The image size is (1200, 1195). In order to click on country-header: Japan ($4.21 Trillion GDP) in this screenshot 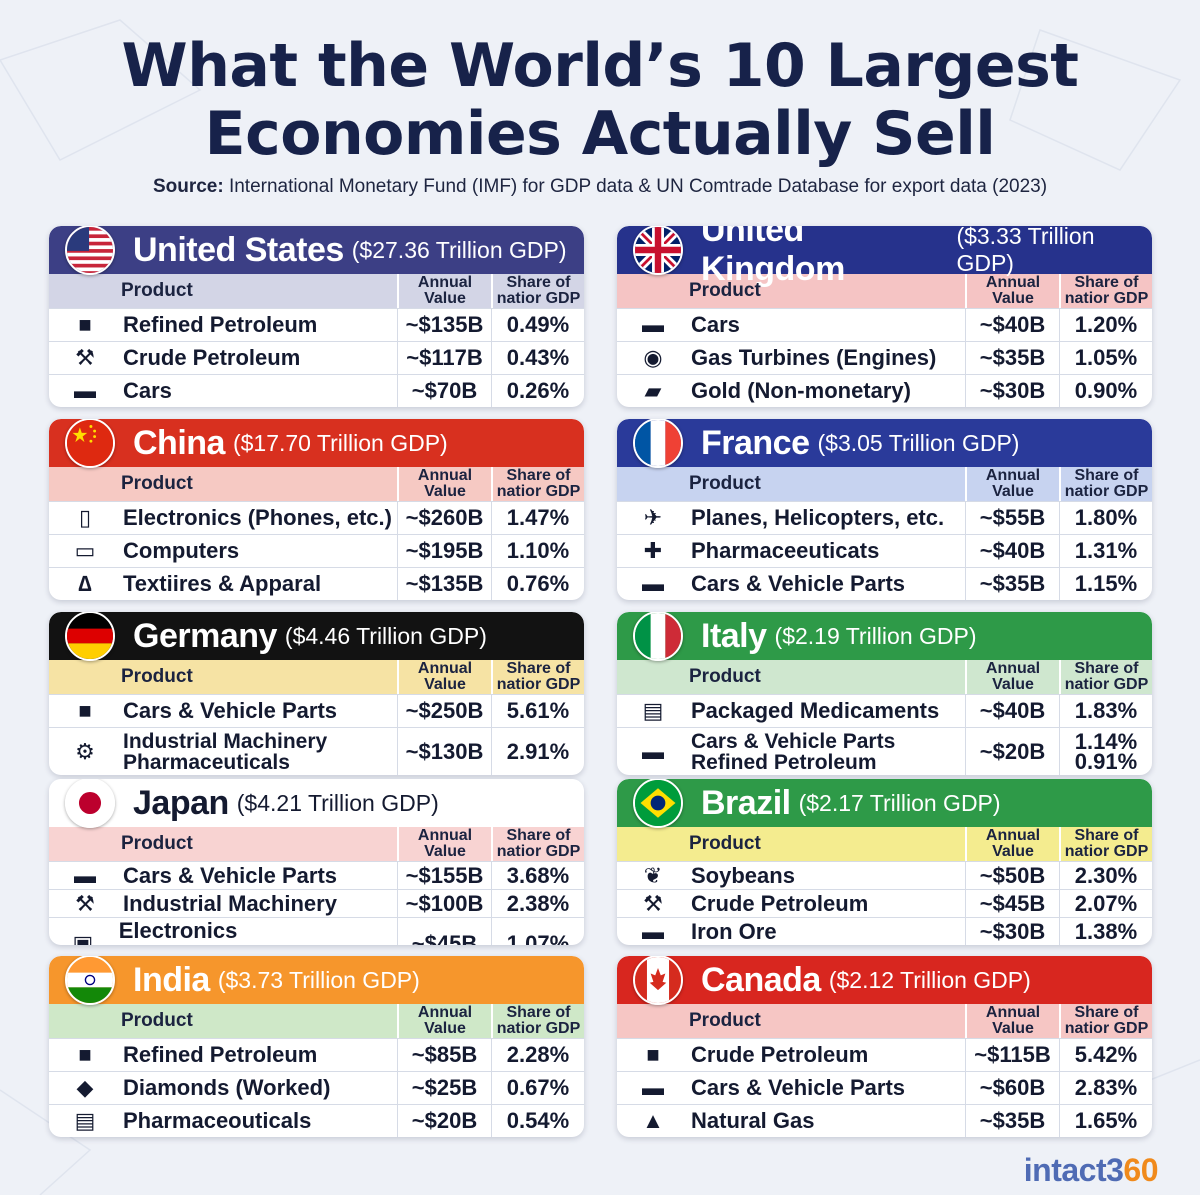, I will do `click(316, 803)`.